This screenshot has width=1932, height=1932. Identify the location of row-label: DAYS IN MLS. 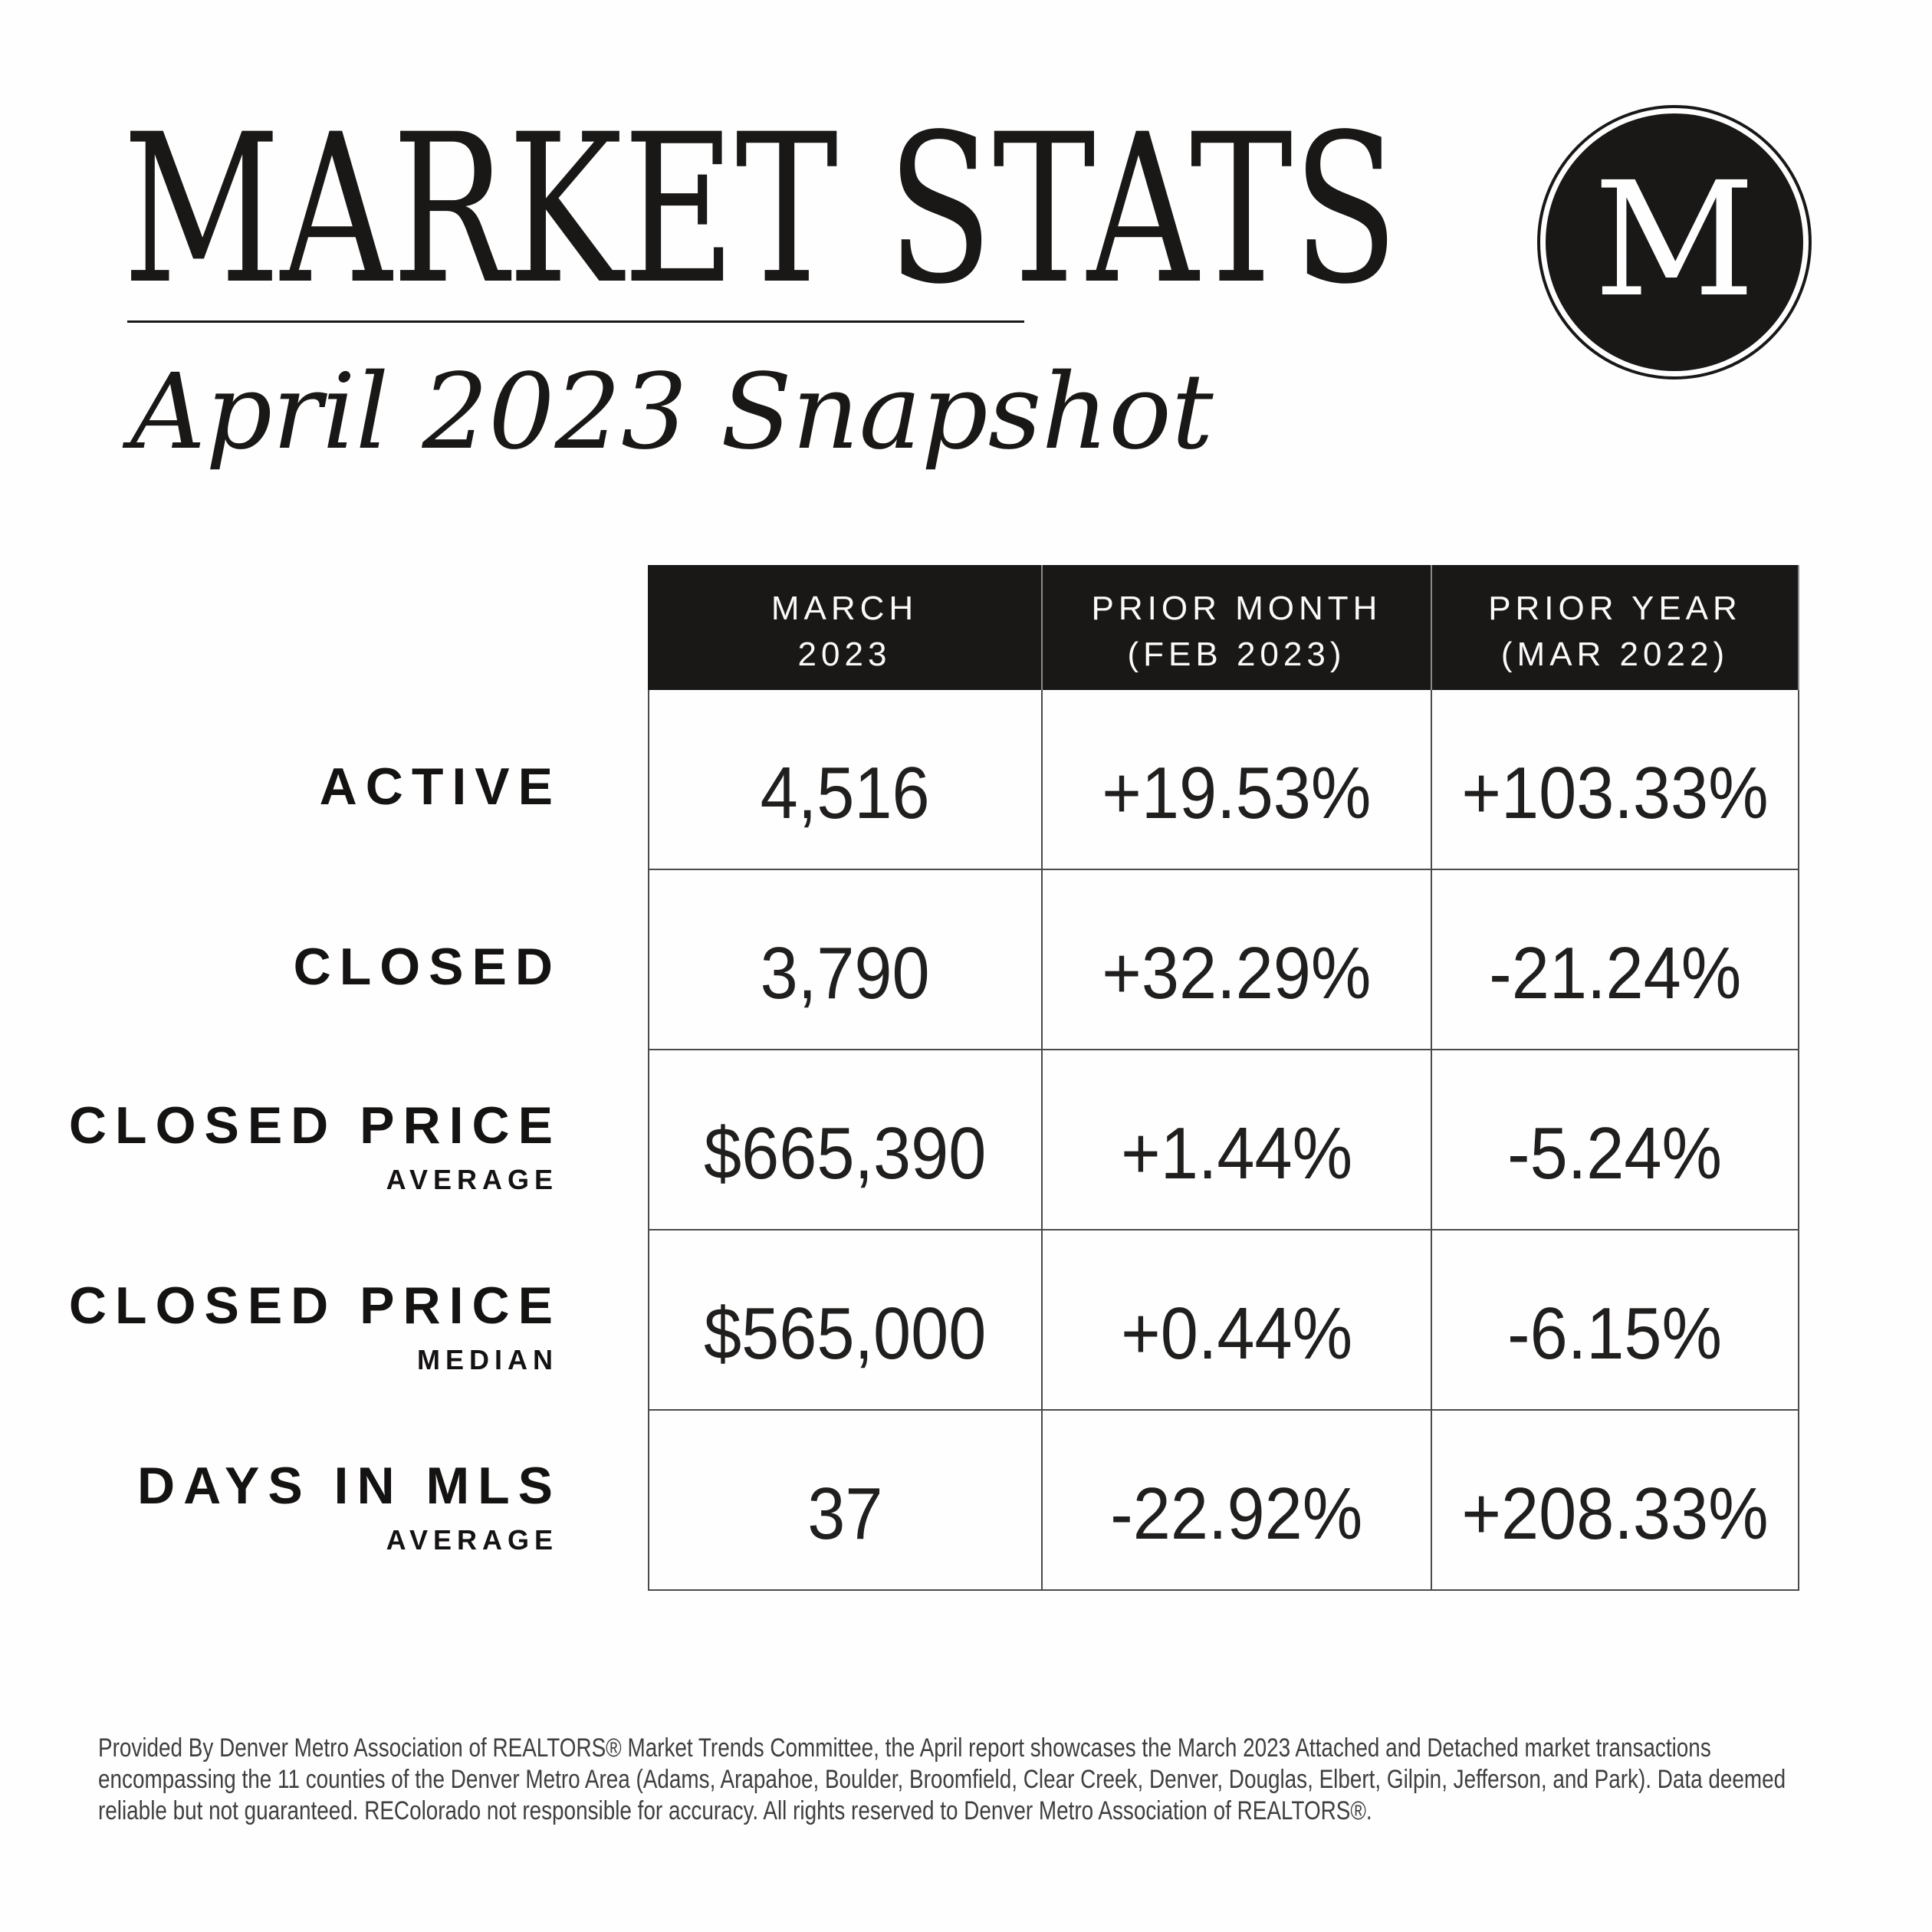
(349, 1486).